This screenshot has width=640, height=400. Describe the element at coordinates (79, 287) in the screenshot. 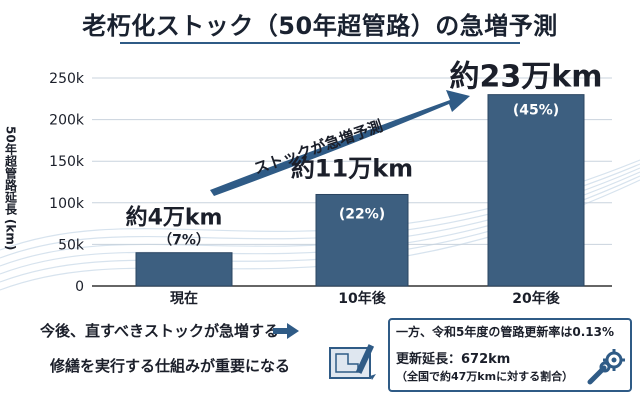

I see `y-tick-label: 0` at that location.